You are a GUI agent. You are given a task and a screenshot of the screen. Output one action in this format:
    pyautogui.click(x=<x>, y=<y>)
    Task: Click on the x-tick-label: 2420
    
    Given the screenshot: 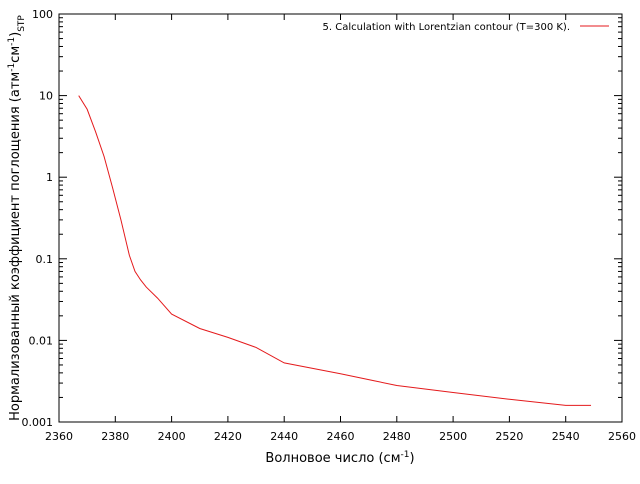 What is the action you would take?
    pyautogui.click(x=228, y=436)
    